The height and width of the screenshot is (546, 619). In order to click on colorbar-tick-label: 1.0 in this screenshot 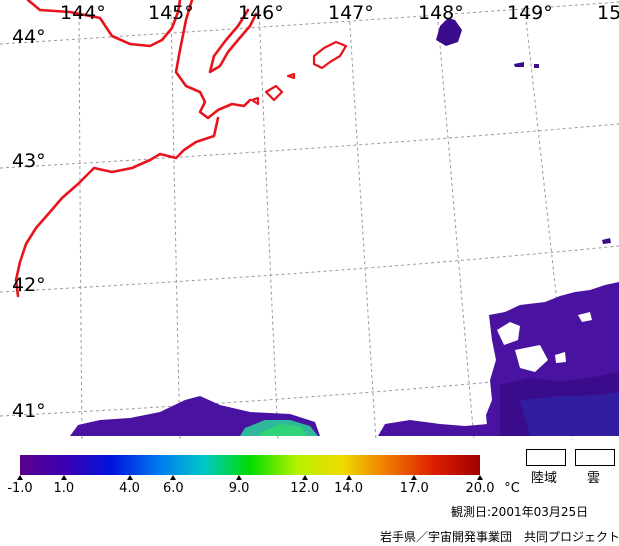, I will do `click(64, 488)`.